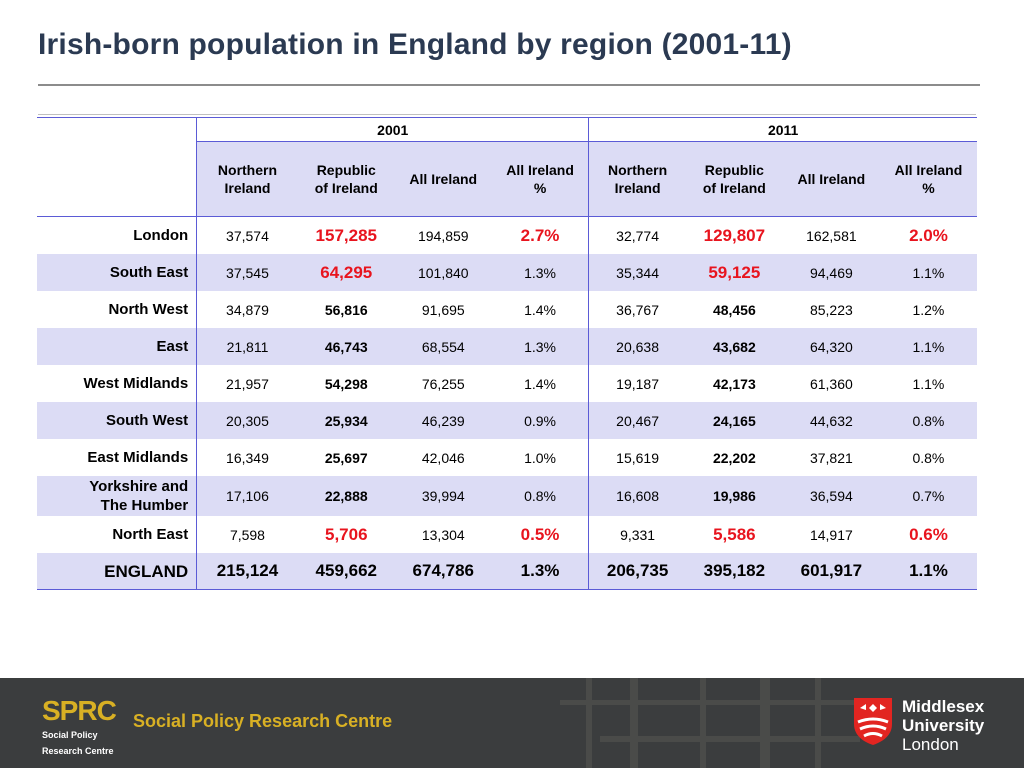  I want to click on value-cell: 21,957, so click(247, 383).